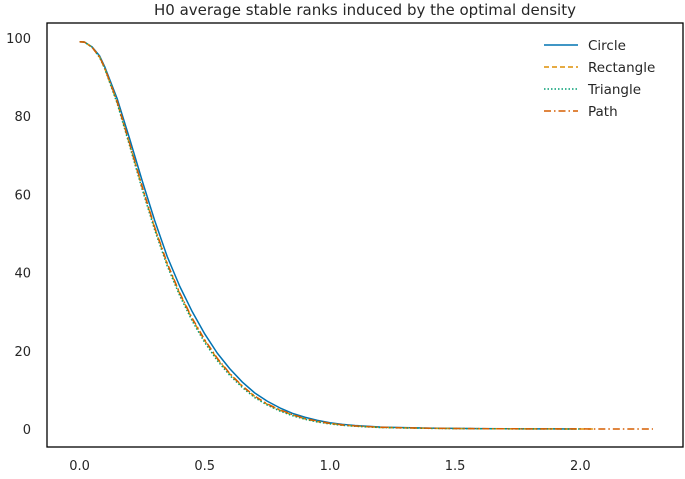  Describe the element at coordinates (18, 39) in the screenshot. I see `y-tick-label: 100` at that location.